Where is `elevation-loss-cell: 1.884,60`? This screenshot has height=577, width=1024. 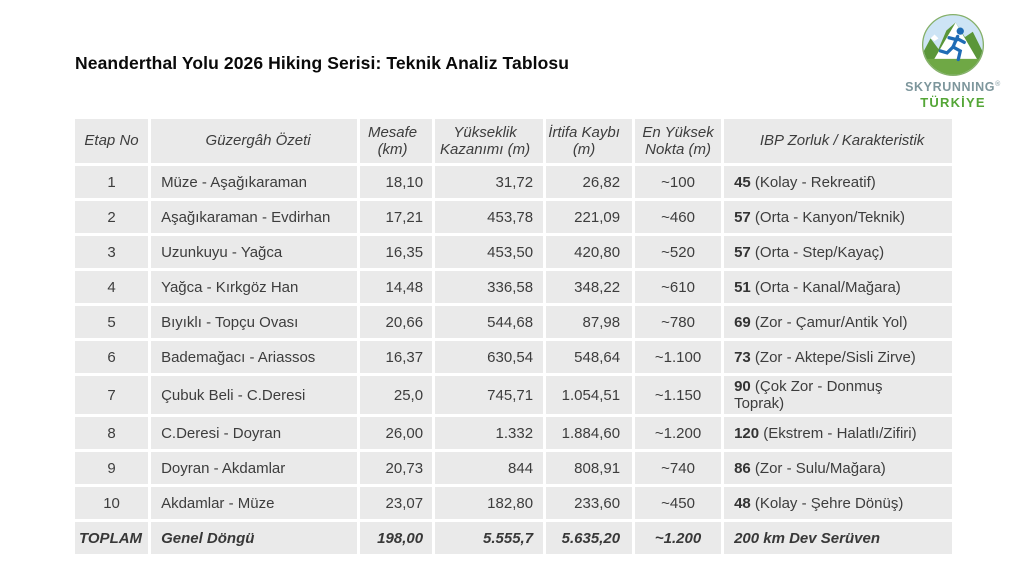
elevation-loss-cell: 1.884,60 is located at coordinates (589, 433).